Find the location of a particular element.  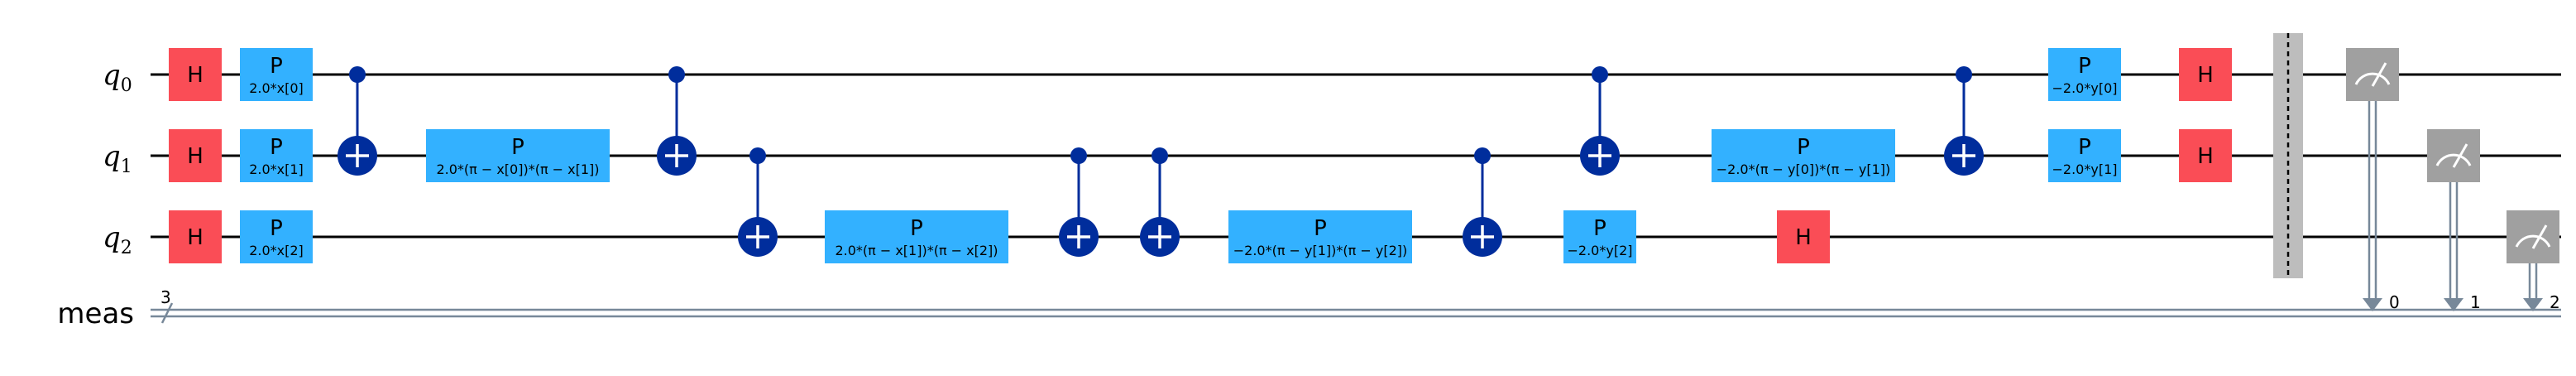

gate-parameter: 2.0*x[1] is located at coordinates (276, 169).